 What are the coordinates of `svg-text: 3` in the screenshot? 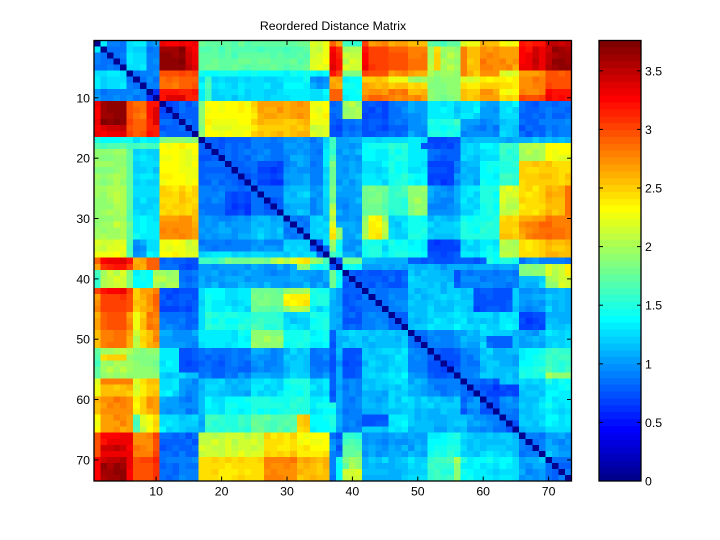 It's located at (648, 130).